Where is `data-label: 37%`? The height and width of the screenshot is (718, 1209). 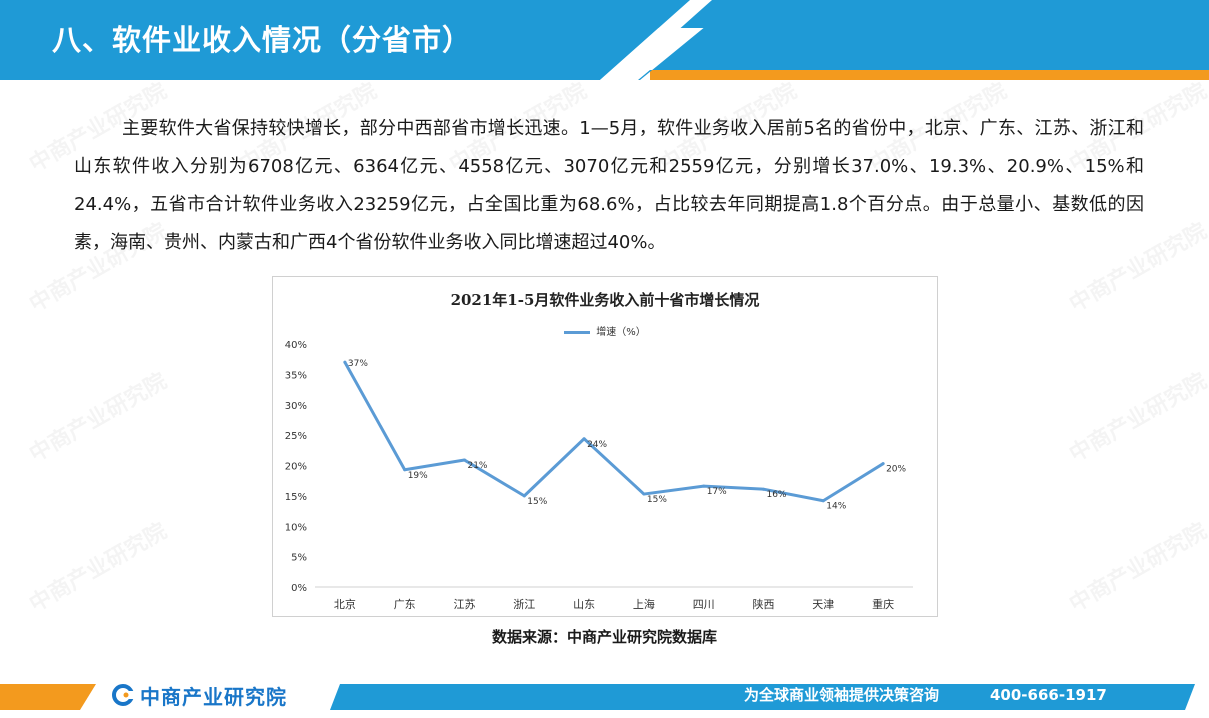
data-label: 37% is located at coordinates (358, 364).